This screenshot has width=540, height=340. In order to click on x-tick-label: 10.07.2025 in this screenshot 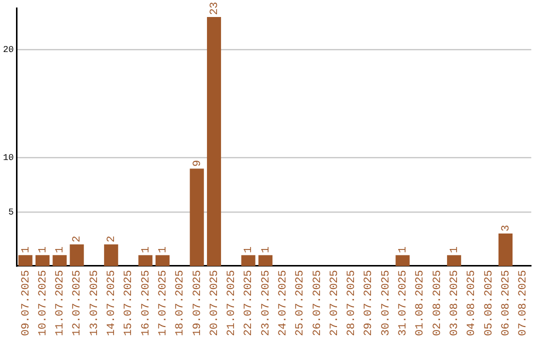, I will do `click(43, 303)`.